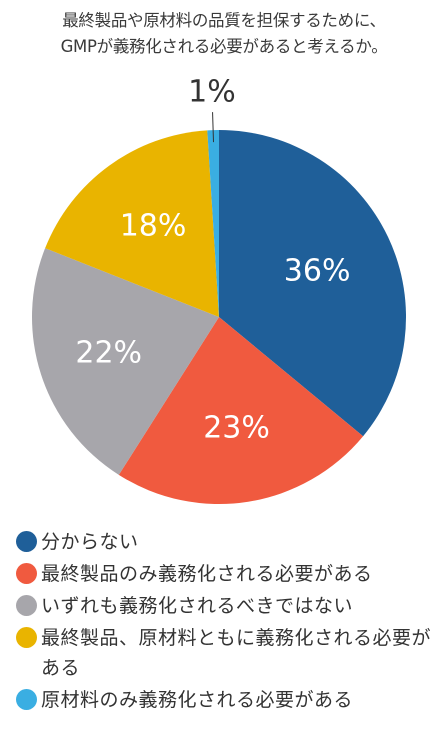 The image size is (448, 729). I want to click on legend-item-5: 原材料のみ義務化される必要がある, so click(226, 700).